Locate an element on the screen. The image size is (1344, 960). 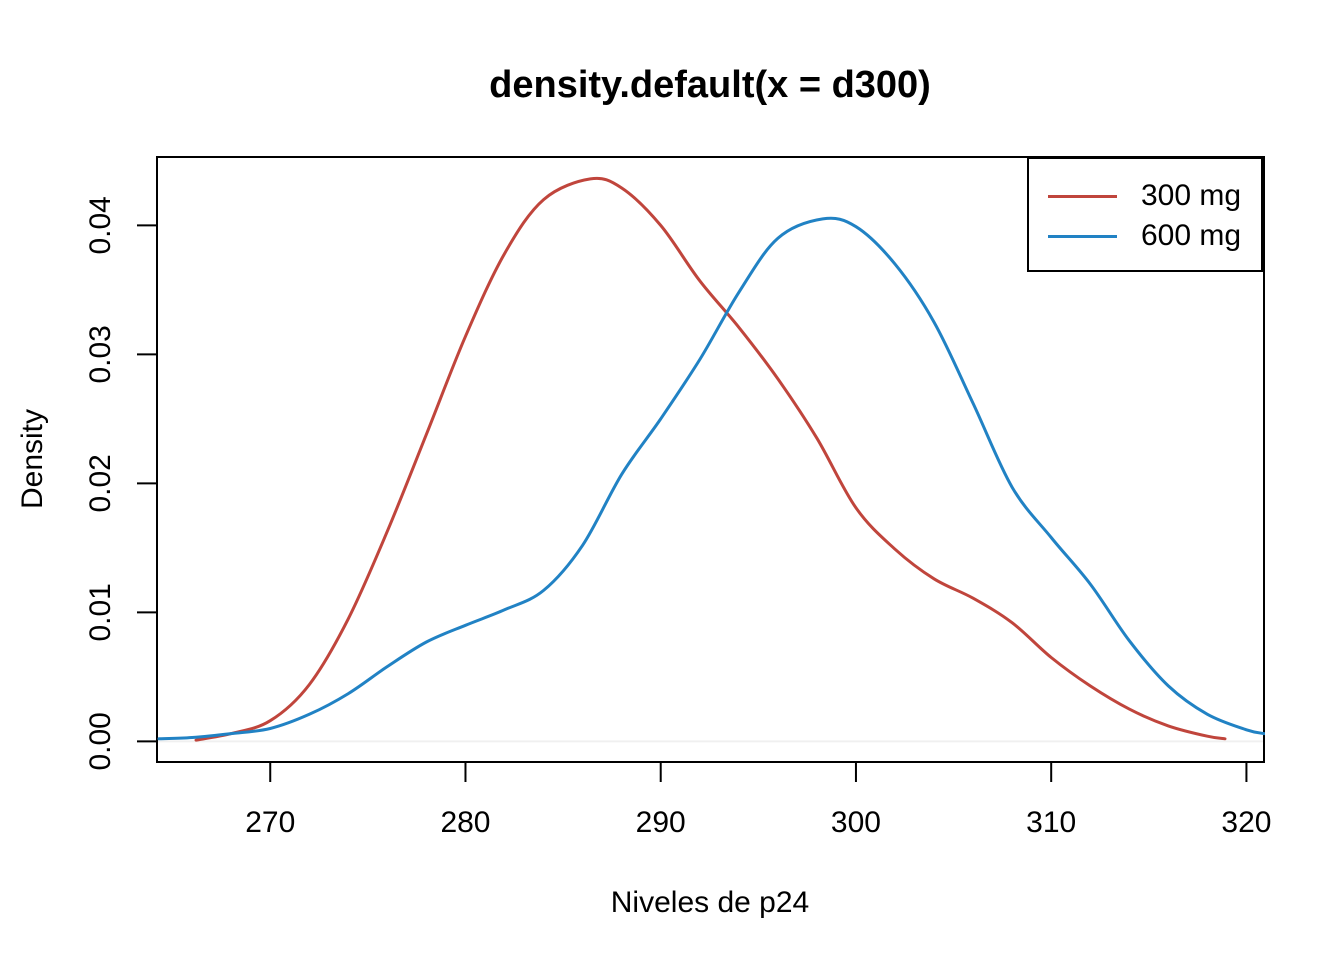
x-tick-label: 280 is located at coordinates (465, 822).